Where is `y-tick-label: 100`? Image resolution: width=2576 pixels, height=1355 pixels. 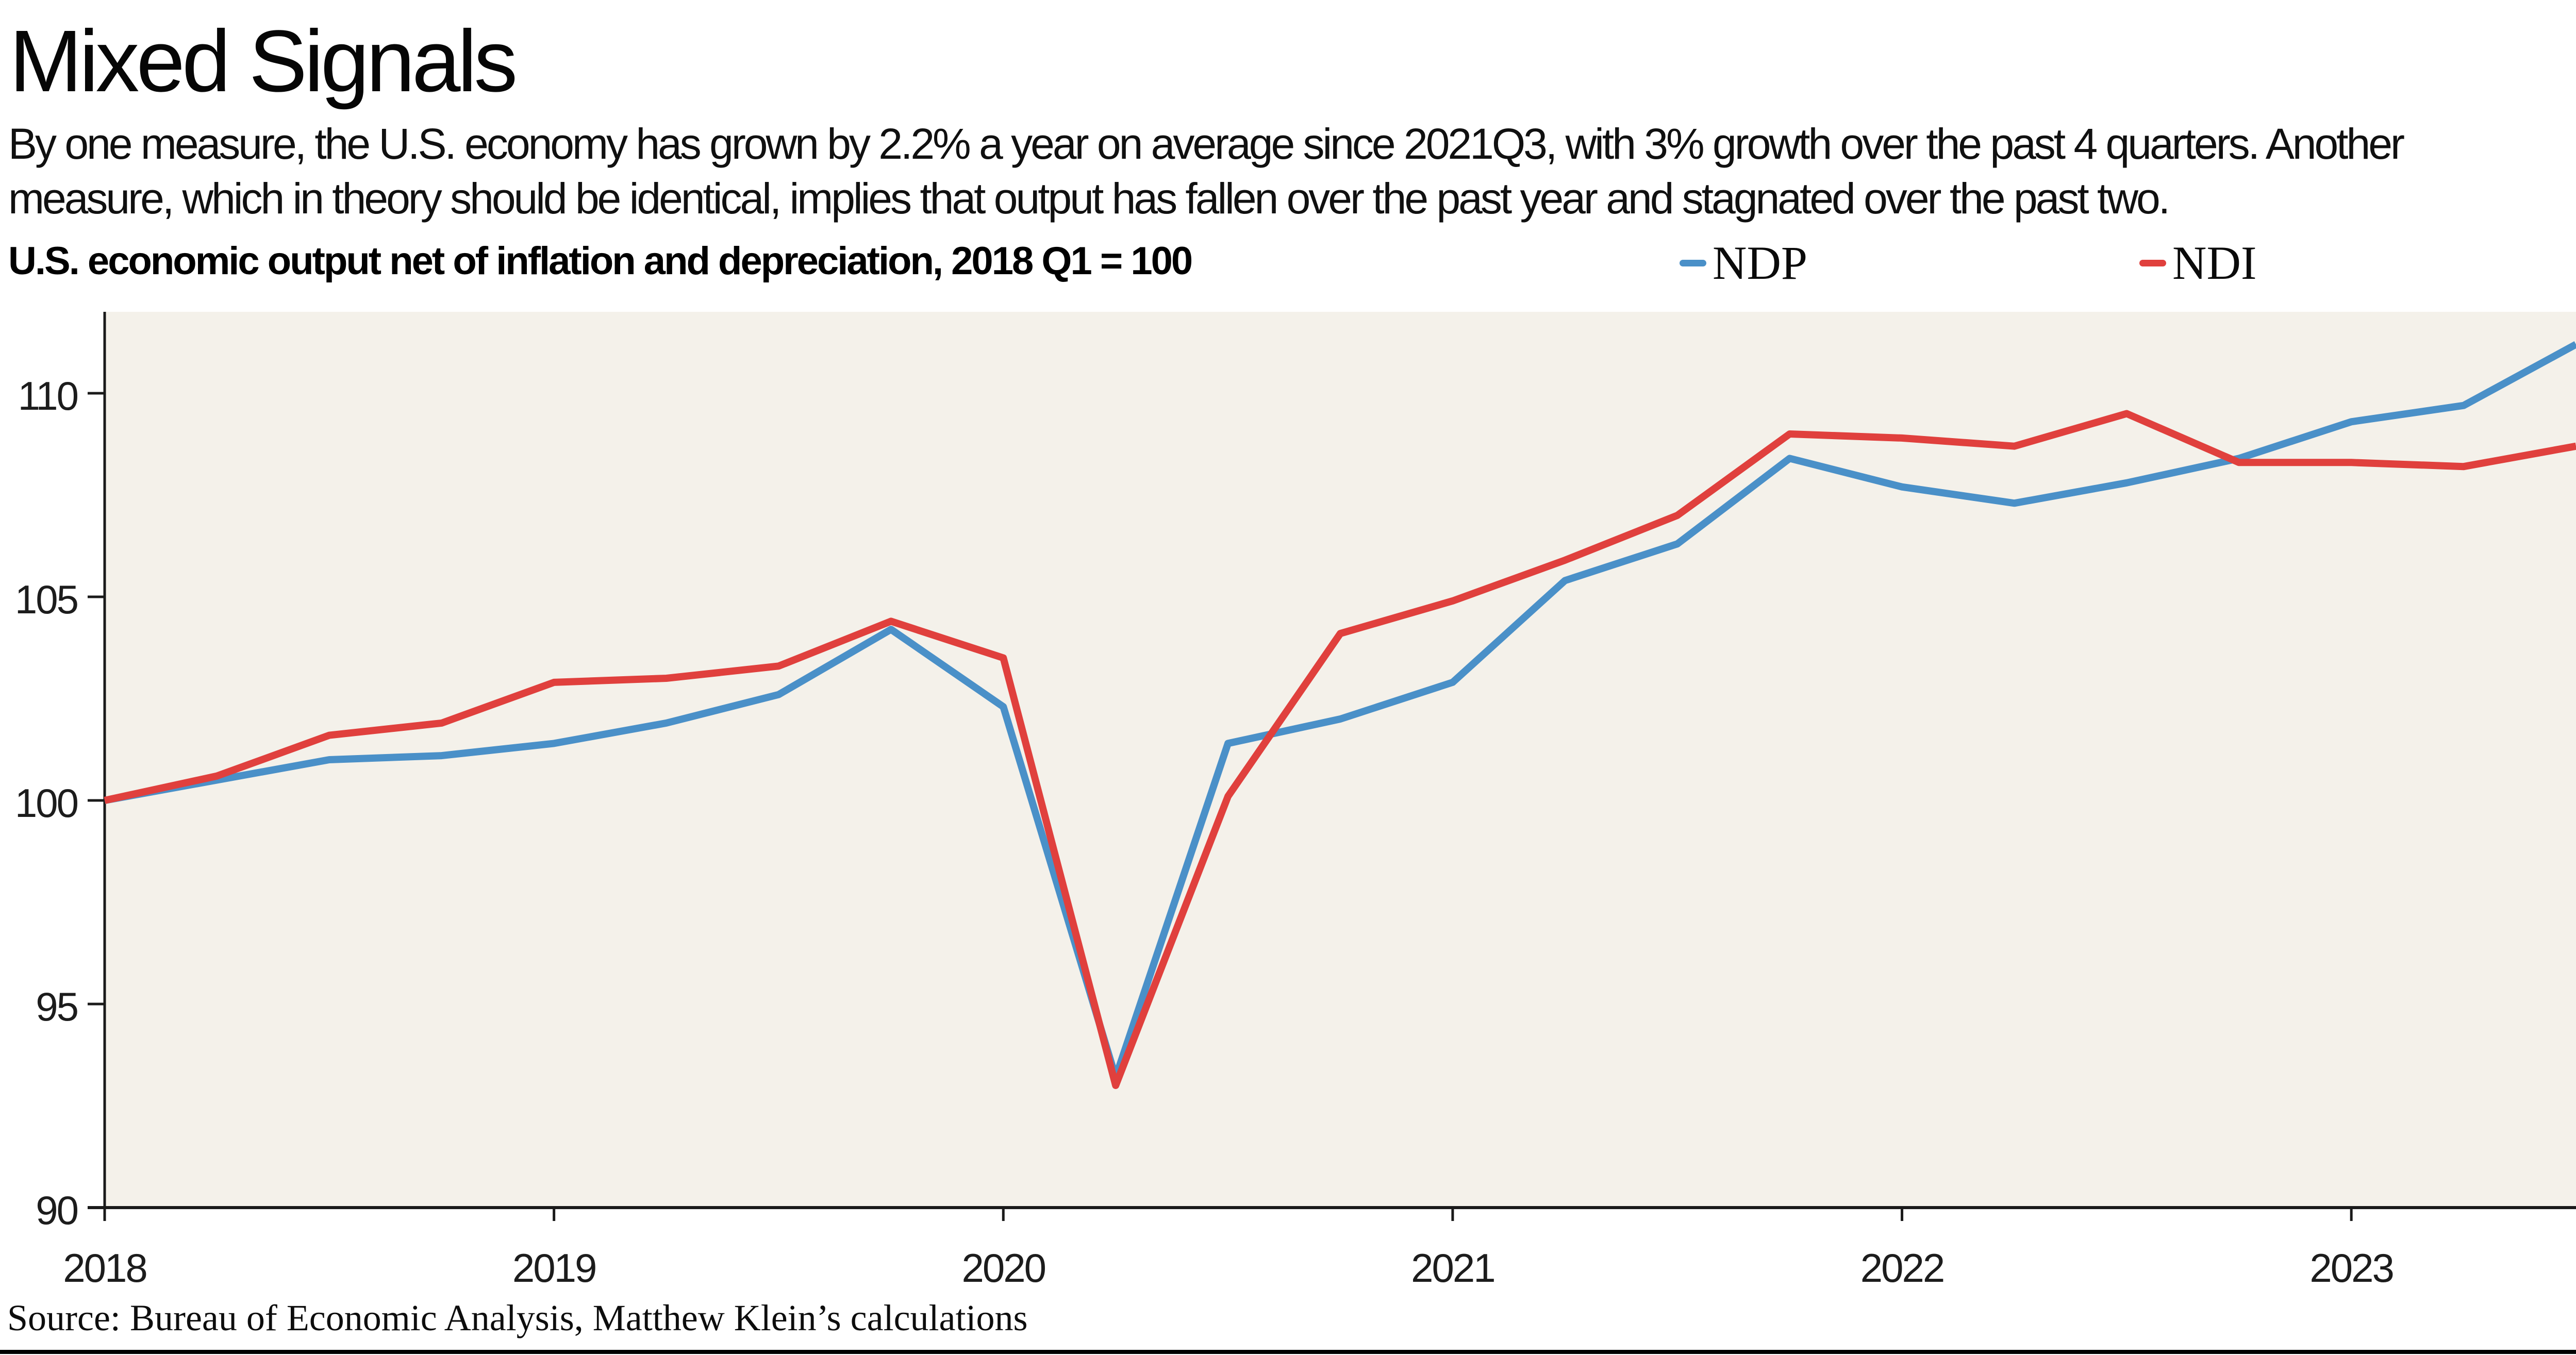
y-tick-label: 100 is located at coordinates (46, 803).